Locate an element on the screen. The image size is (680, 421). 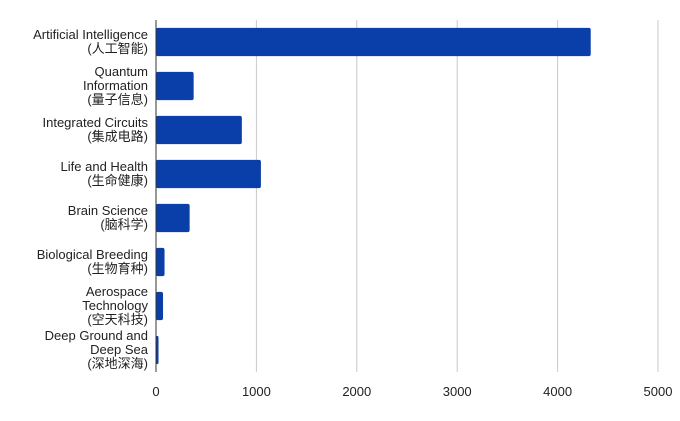
category-label-line: Information is located at coordinates (115, 85).